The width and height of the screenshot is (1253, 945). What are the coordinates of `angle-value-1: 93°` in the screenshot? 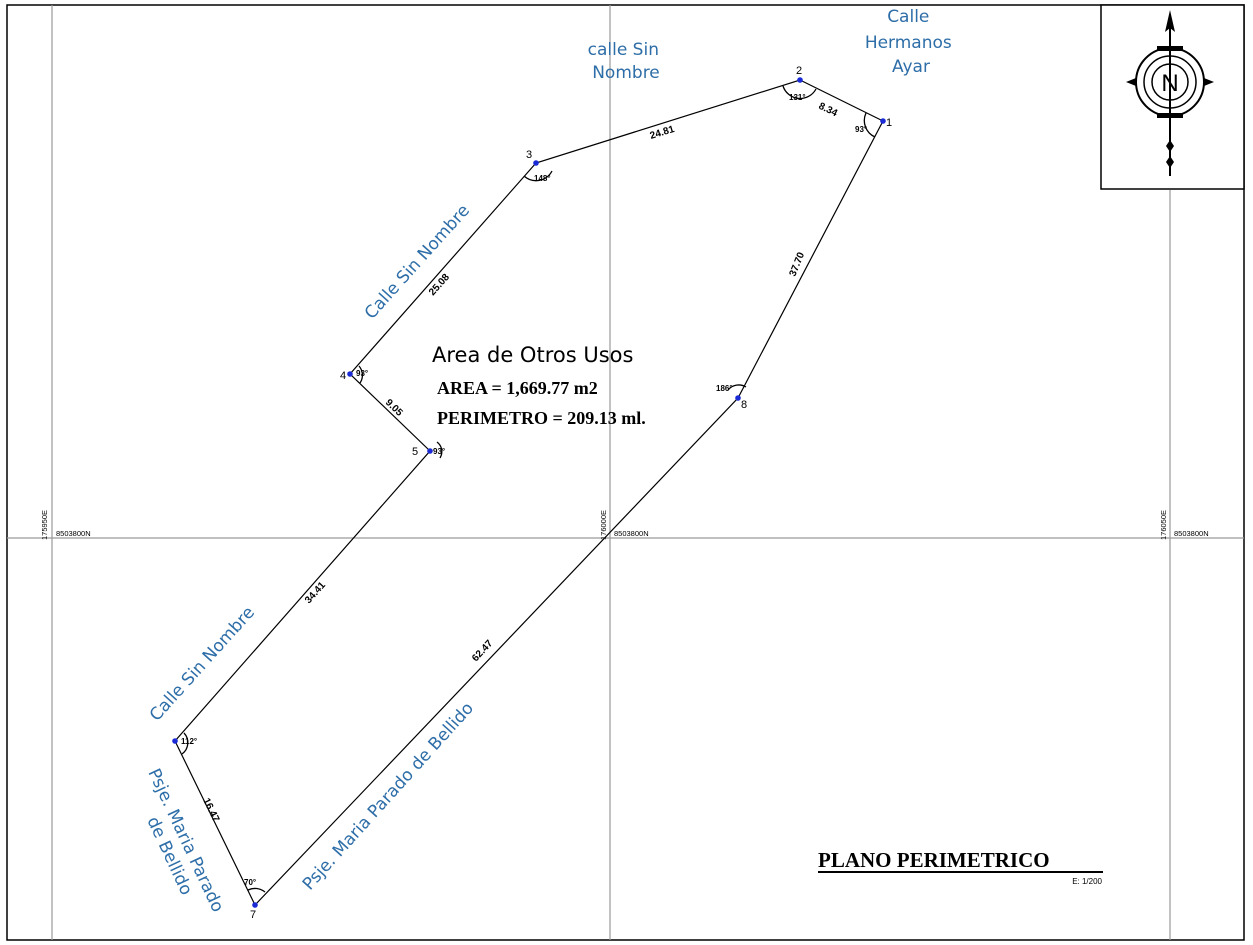 It's located at (861, 129).